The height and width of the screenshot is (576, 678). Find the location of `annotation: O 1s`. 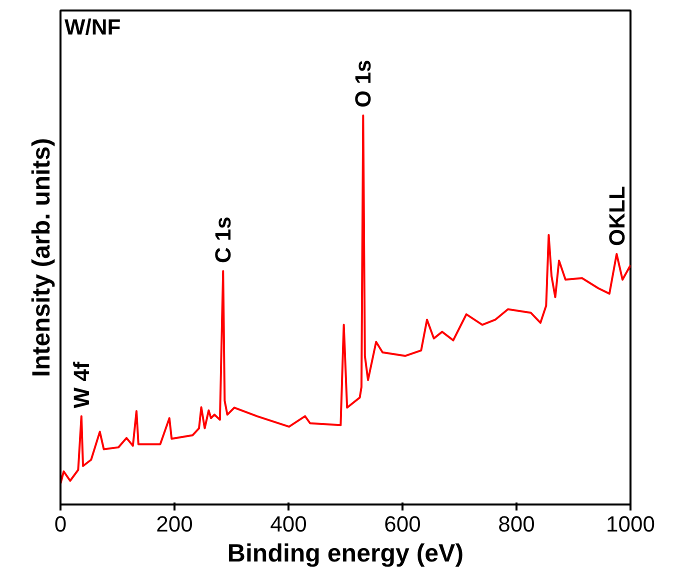

annotation: O 1s is located at coordinates (363, 84).